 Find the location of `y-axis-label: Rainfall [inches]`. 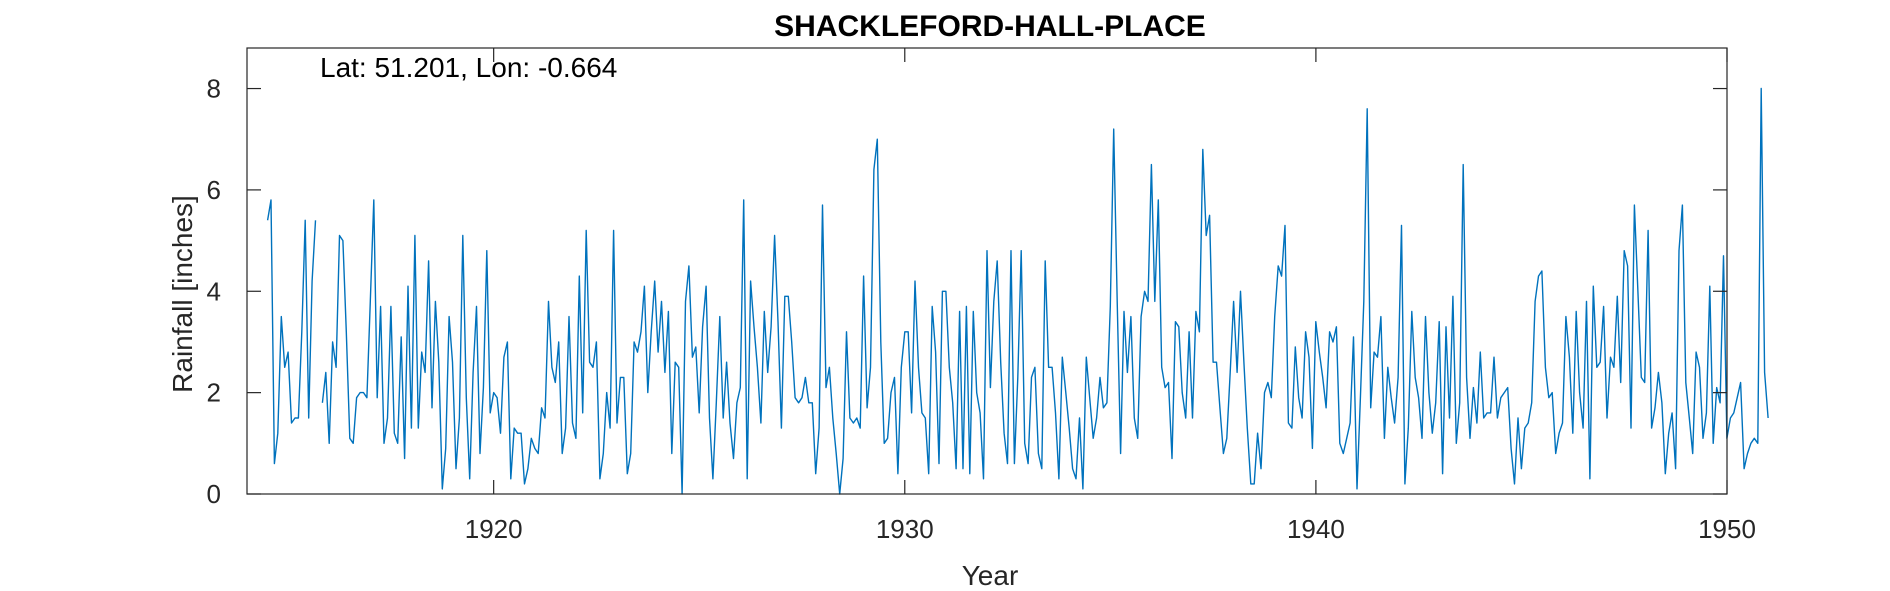

y-axis-label: Rainfall [inches] is located at coordinates (182, 294).